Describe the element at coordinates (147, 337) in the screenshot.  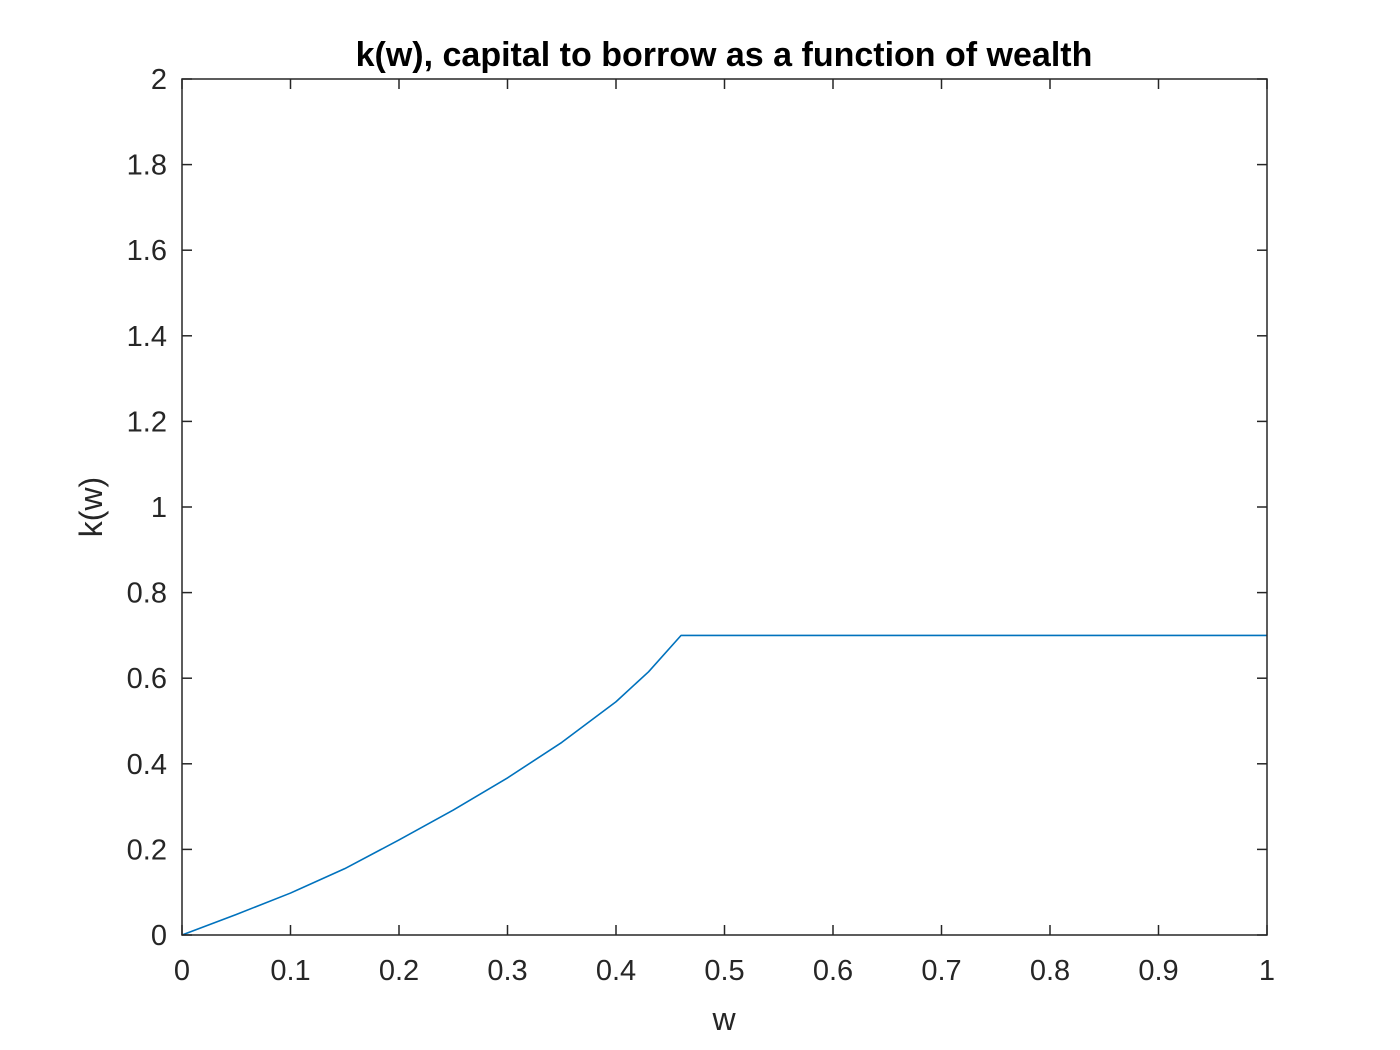
I see `y-tick-label: 1.4` at that location.